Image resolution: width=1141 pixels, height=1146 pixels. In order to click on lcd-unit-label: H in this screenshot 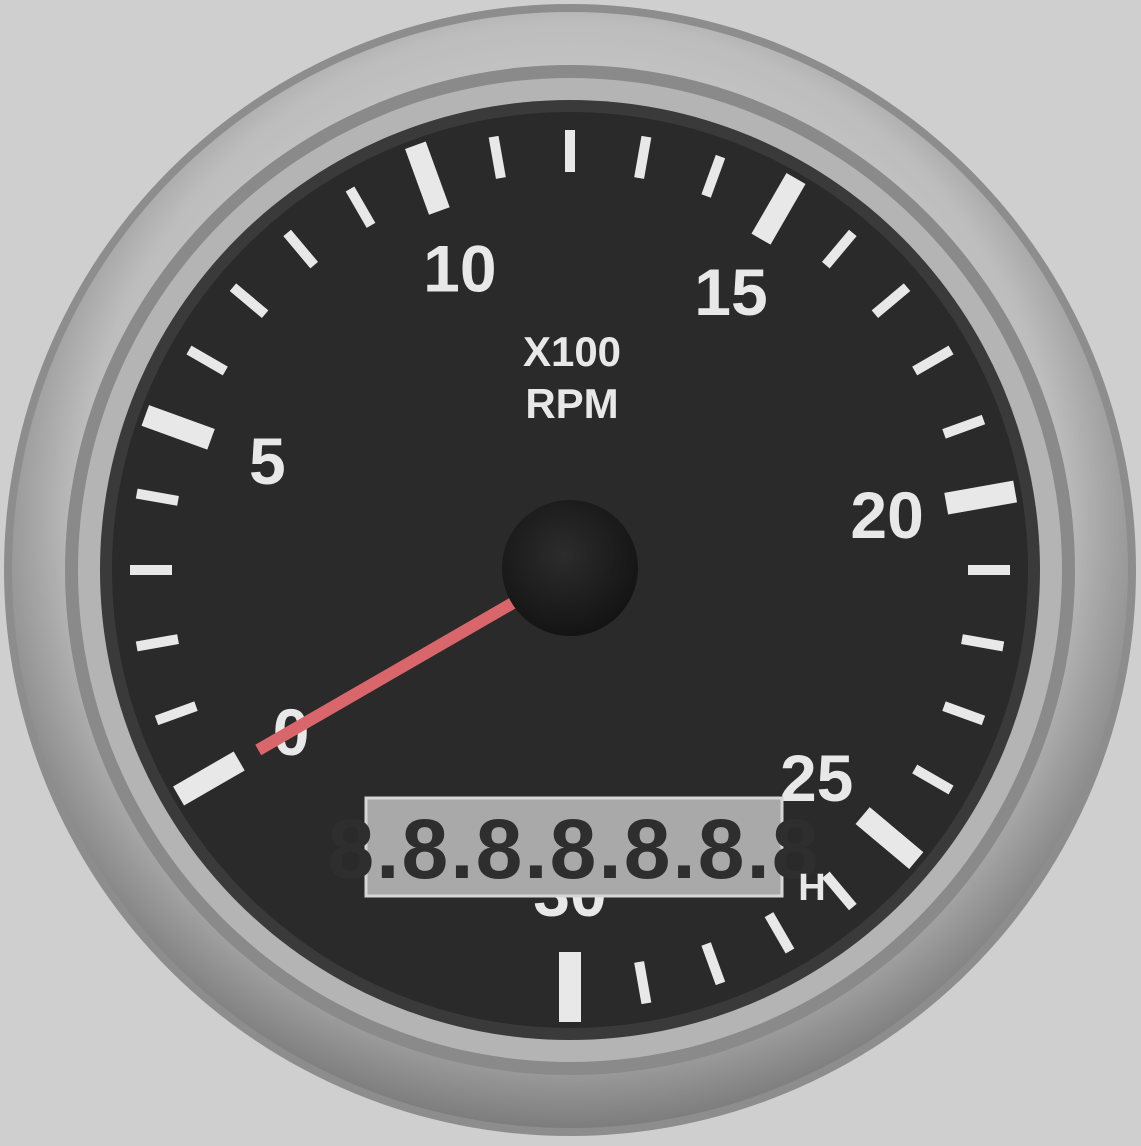, I will do `click(811, 888)`.